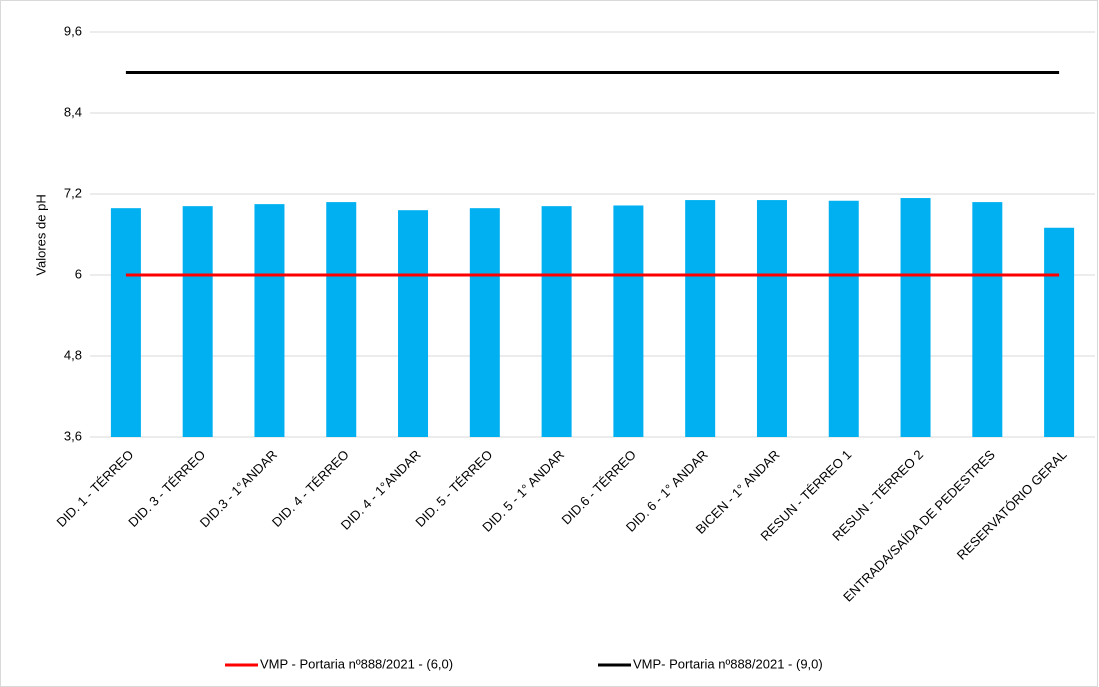 The height and width of the screenshot is (687, 1099). I want to click on legend-label: VMP - Portaria nº888/2021 - (6,0), so click(356, 663).